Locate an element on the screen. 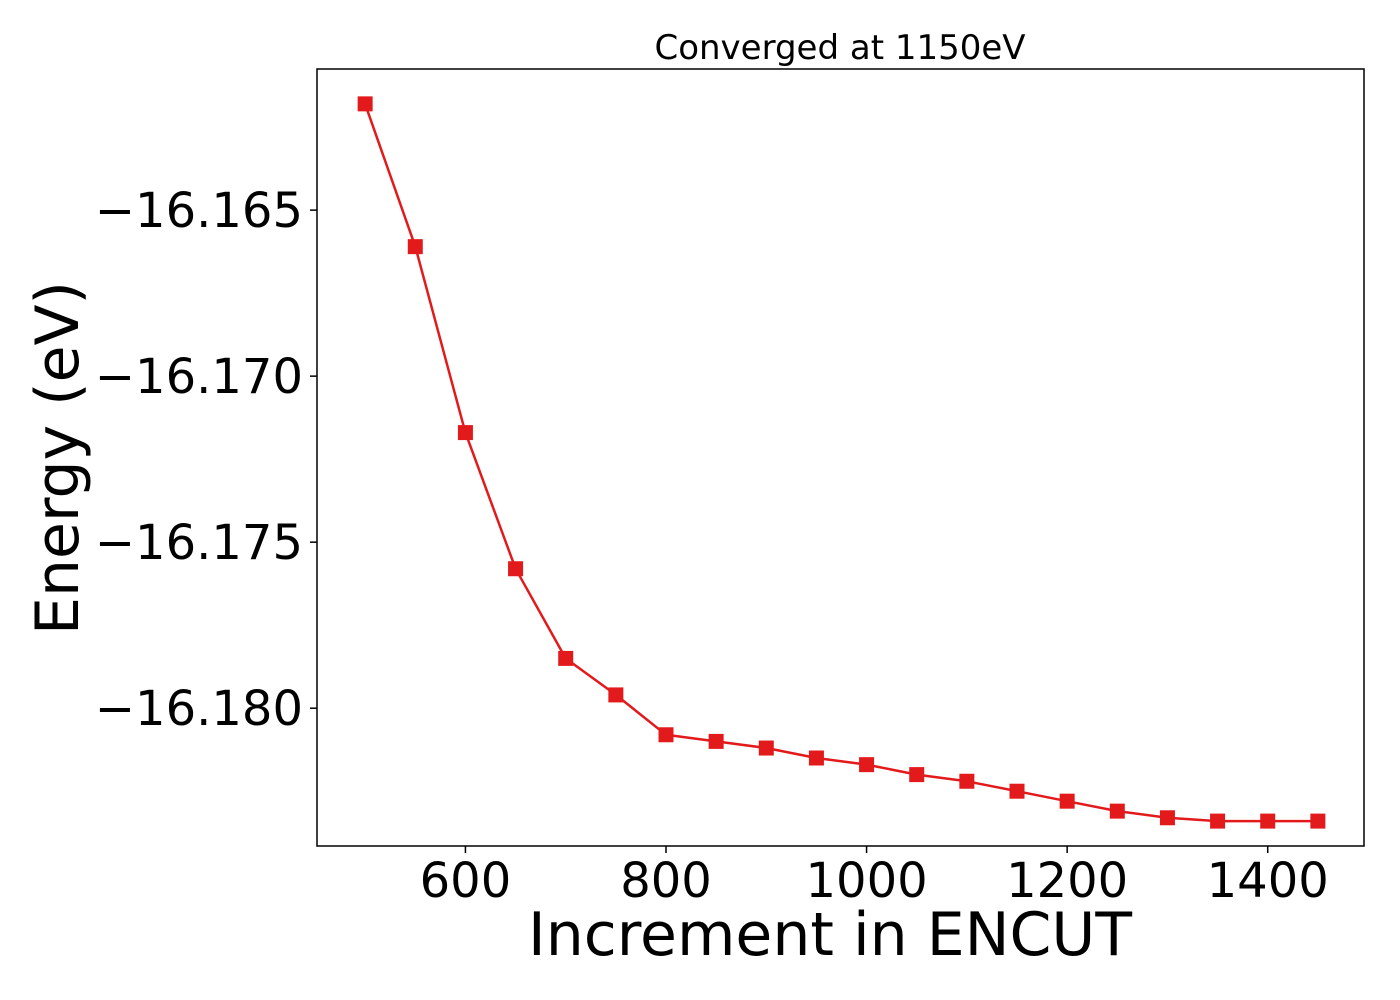 This screenshot has width=1400, height=1000. x-axis-label: Increment in ENCUT is located at coordinates (830, 935).